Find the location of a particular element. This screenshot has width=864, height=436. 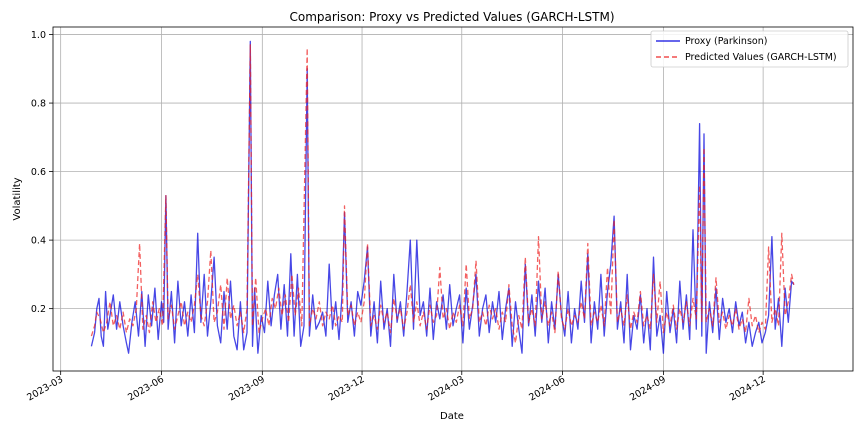

x-tick-label: 2023-06 is located at coordinates (146, 388).